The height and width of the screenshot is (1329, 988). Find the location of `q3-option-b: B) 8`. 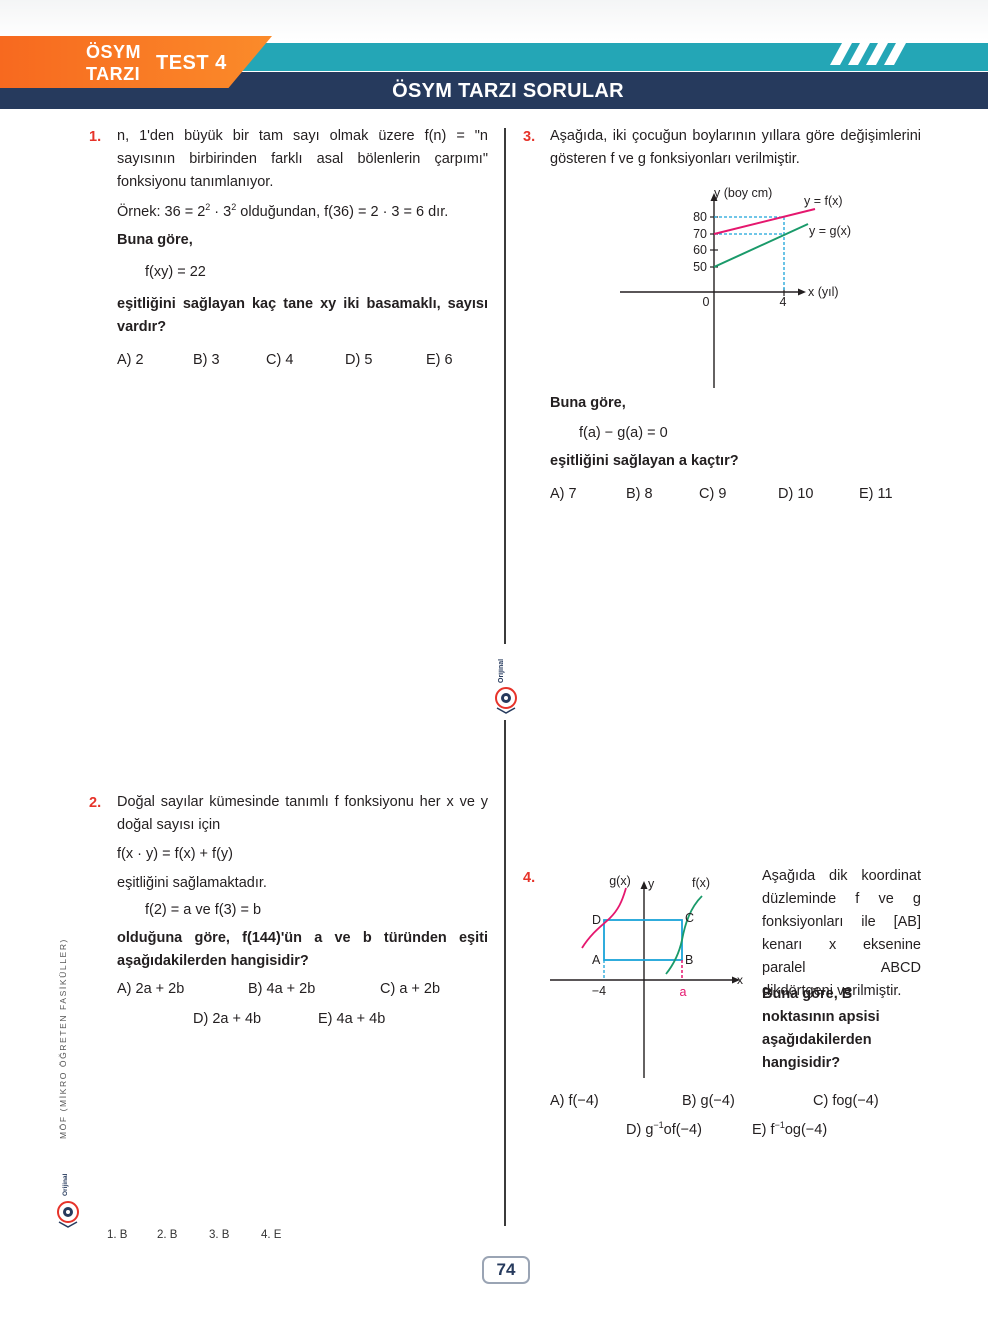

q3-option-b: B) 8 is located at coordinates (639, 494).